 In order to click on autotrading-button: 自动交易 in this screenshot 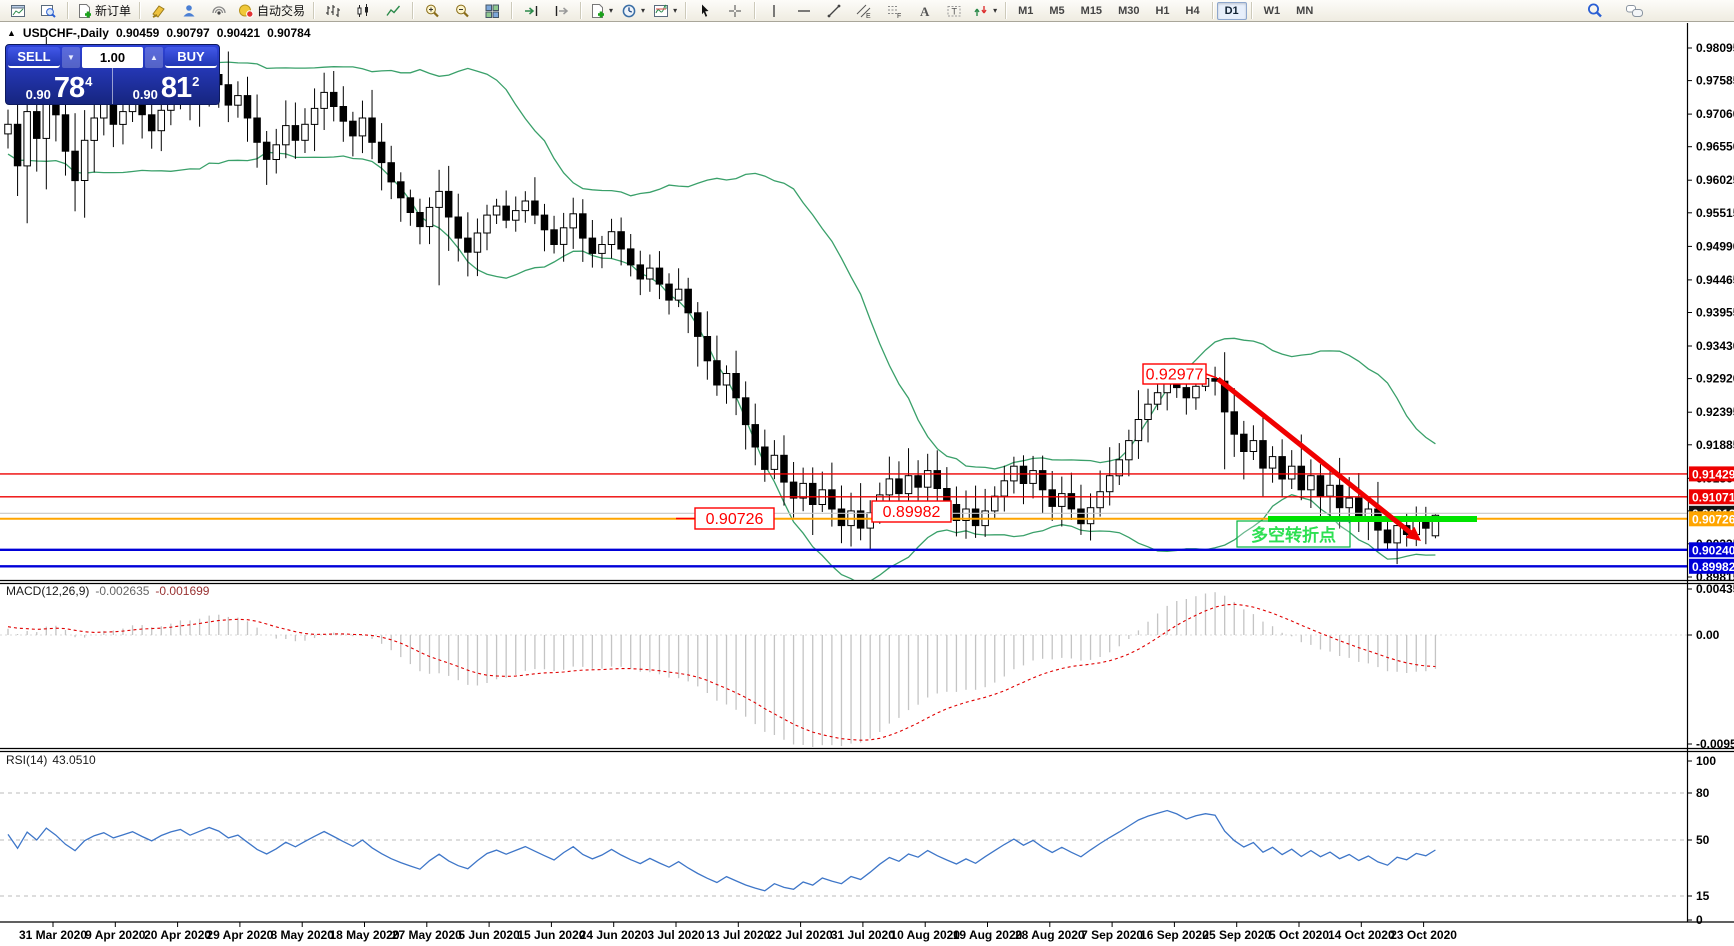, I will do `click(271, 10)`.